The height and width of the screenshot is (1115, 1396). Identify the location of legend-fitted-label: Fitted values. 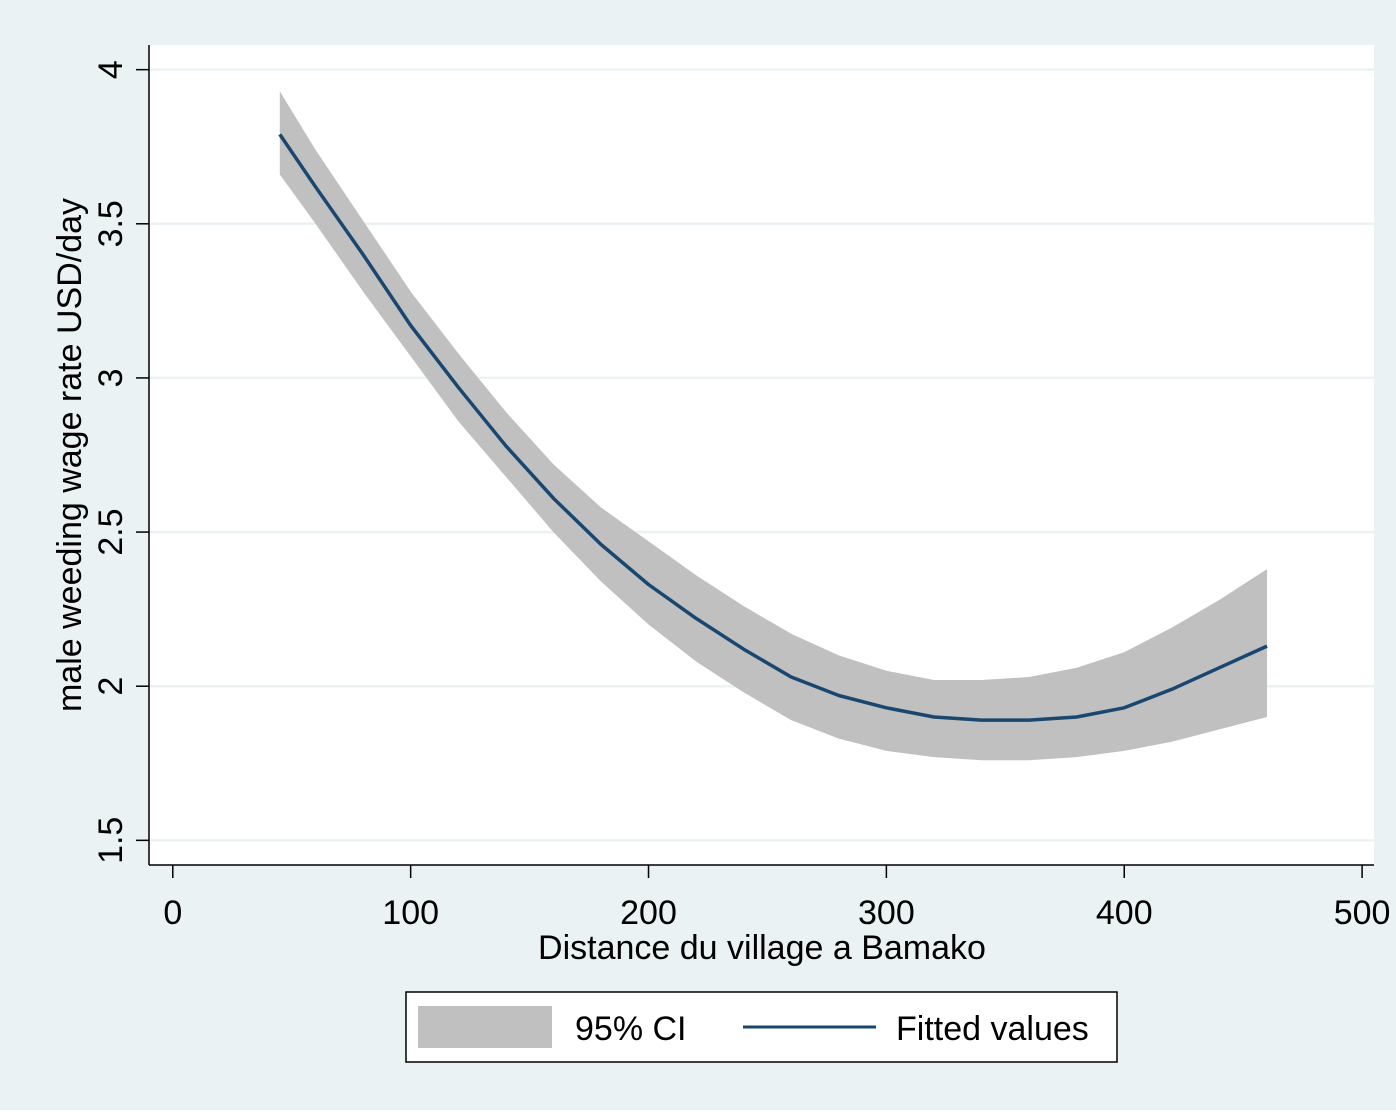
(992, 1029).